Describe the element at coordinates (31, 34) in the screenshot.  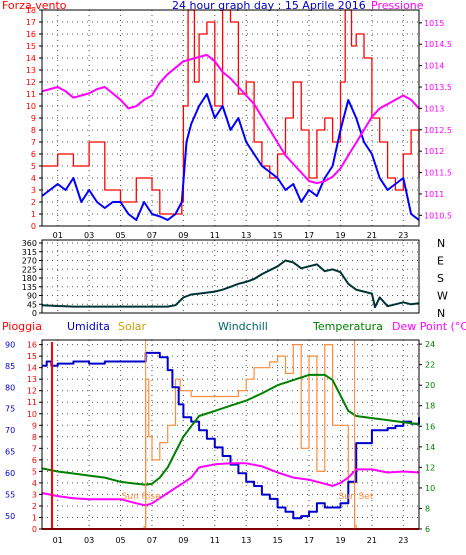
I see `wind-tick-label: 16` at that location.